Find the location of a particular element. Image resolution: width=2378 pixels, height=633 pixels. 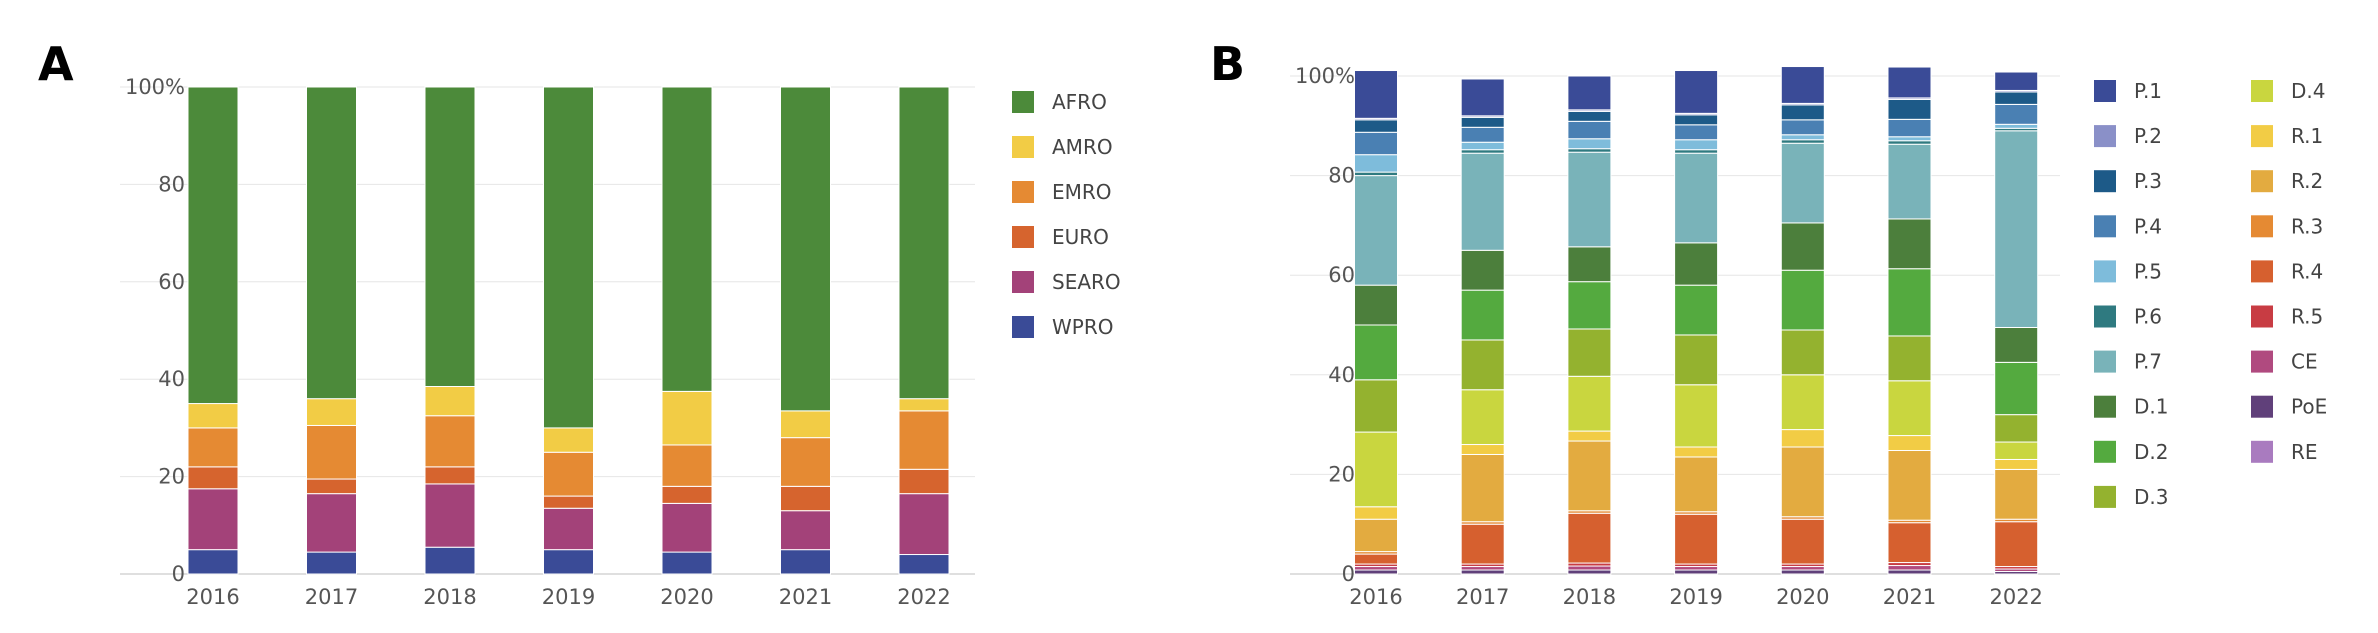

legend-label-p-5: P.5 is located at coordinates (2148, 271).